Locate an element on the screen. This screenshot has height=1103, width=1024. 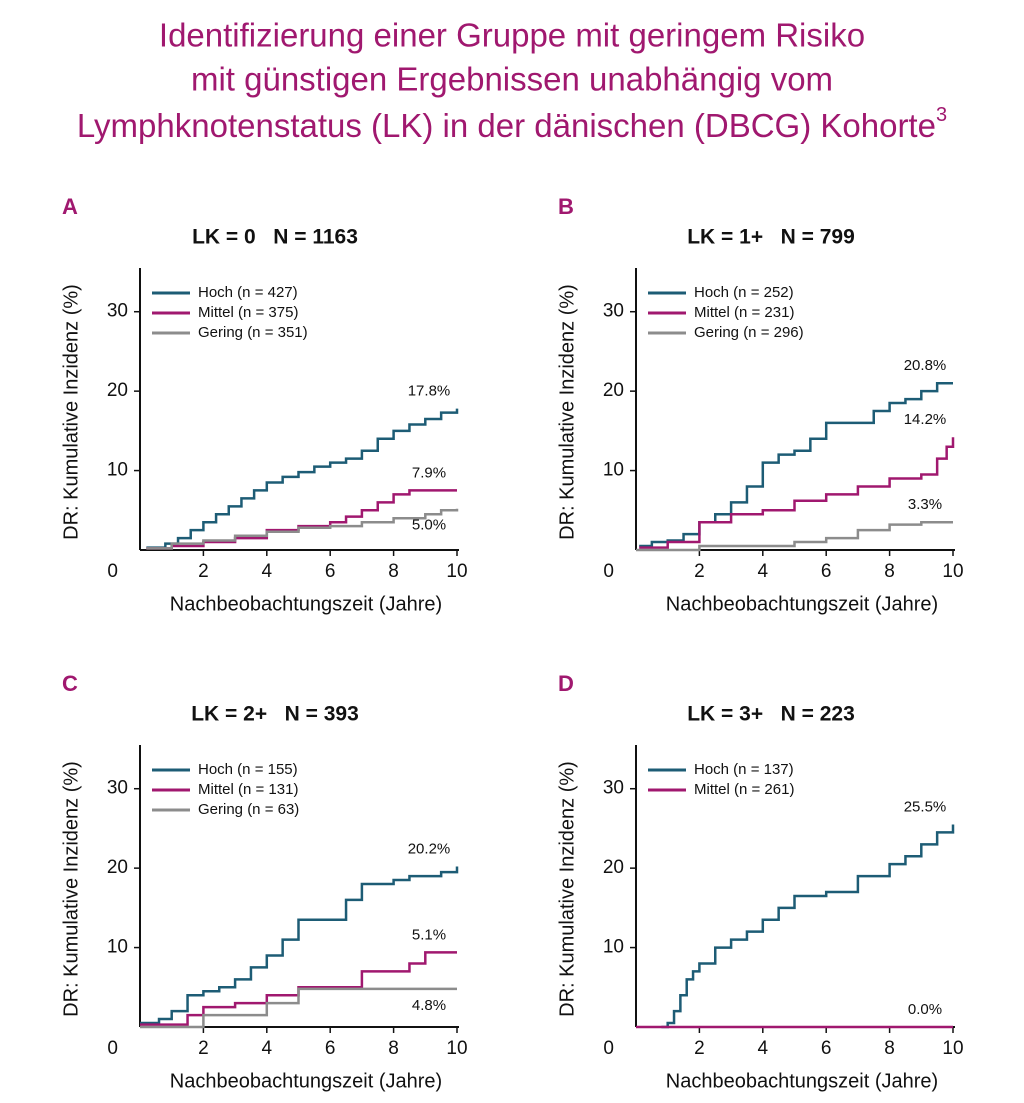
end-label: 5.1% is located at coordinates (429, 934).